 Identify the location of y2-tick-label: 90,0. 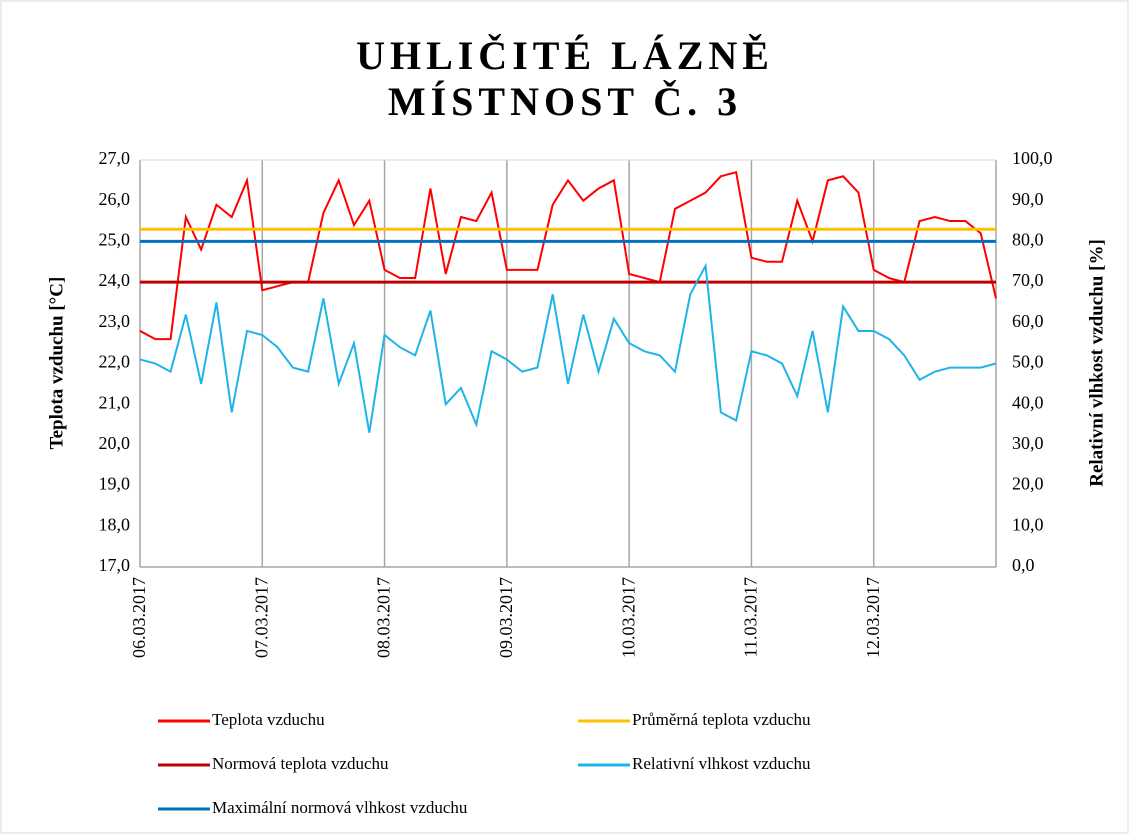
(1028, 199).